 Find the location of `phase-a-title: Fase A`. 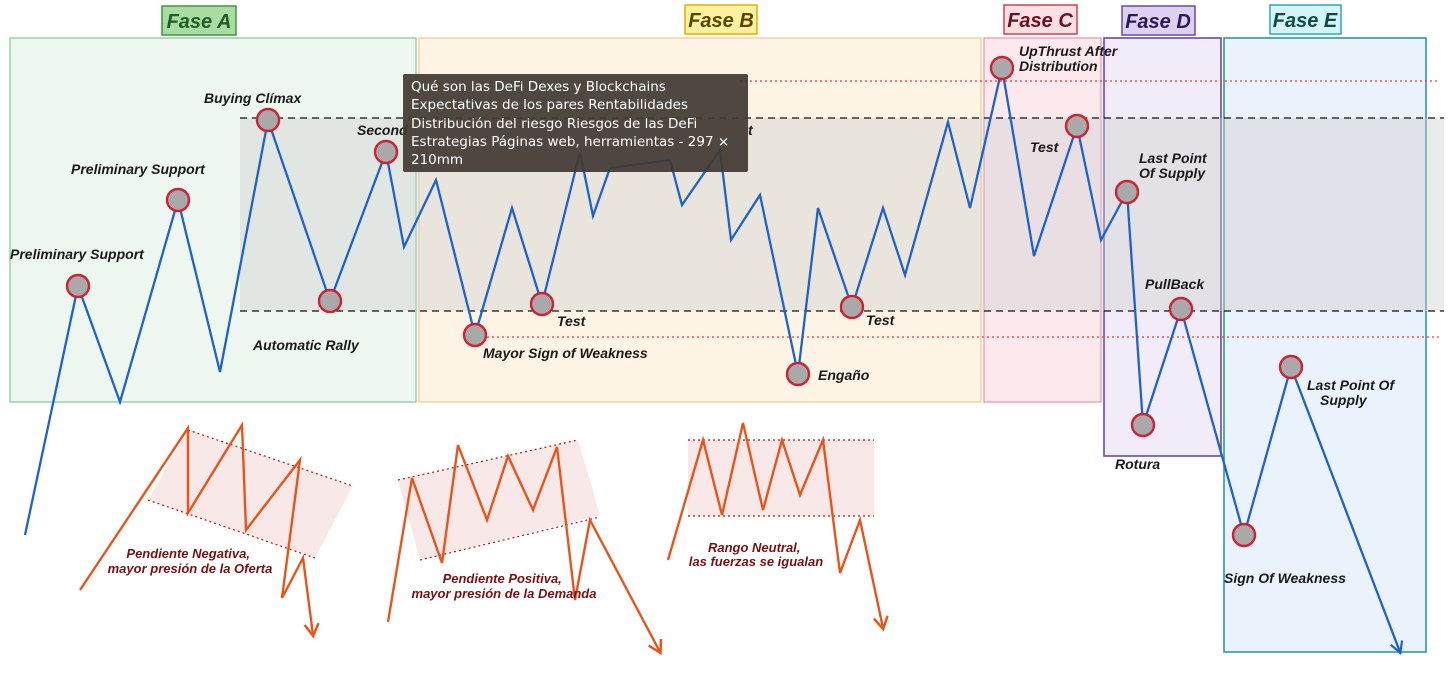

phase-a-title: Fase A is located at coordinates (199, 20).